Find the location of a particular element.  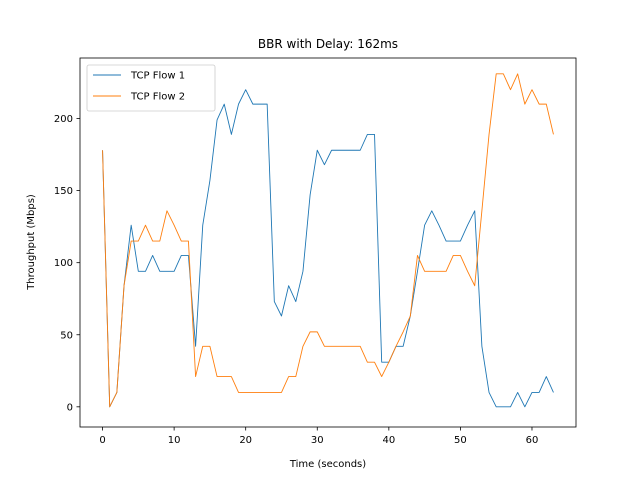

y-axis-label: Throughput (Mbps) is located at coordinates (31, 242).